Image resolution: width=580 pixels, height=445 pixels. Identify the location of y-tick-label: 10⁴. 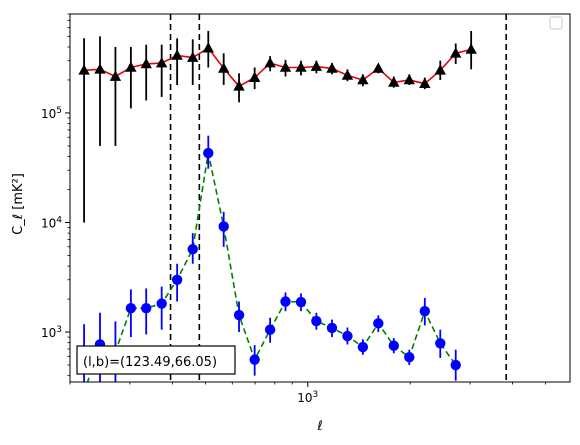
(51, 222).